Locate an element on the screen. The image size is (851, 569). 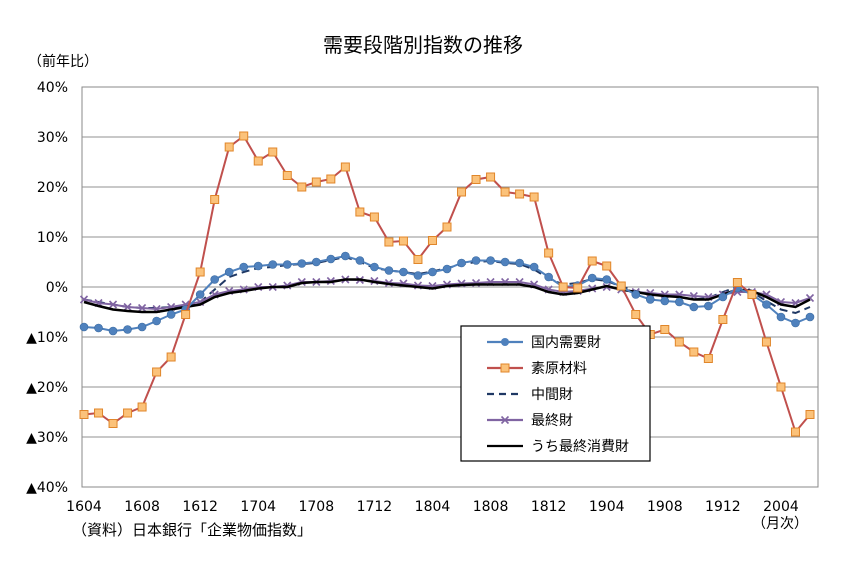
chart-title: 需要段階別指数の推移 is located at coordinates (423, 45).